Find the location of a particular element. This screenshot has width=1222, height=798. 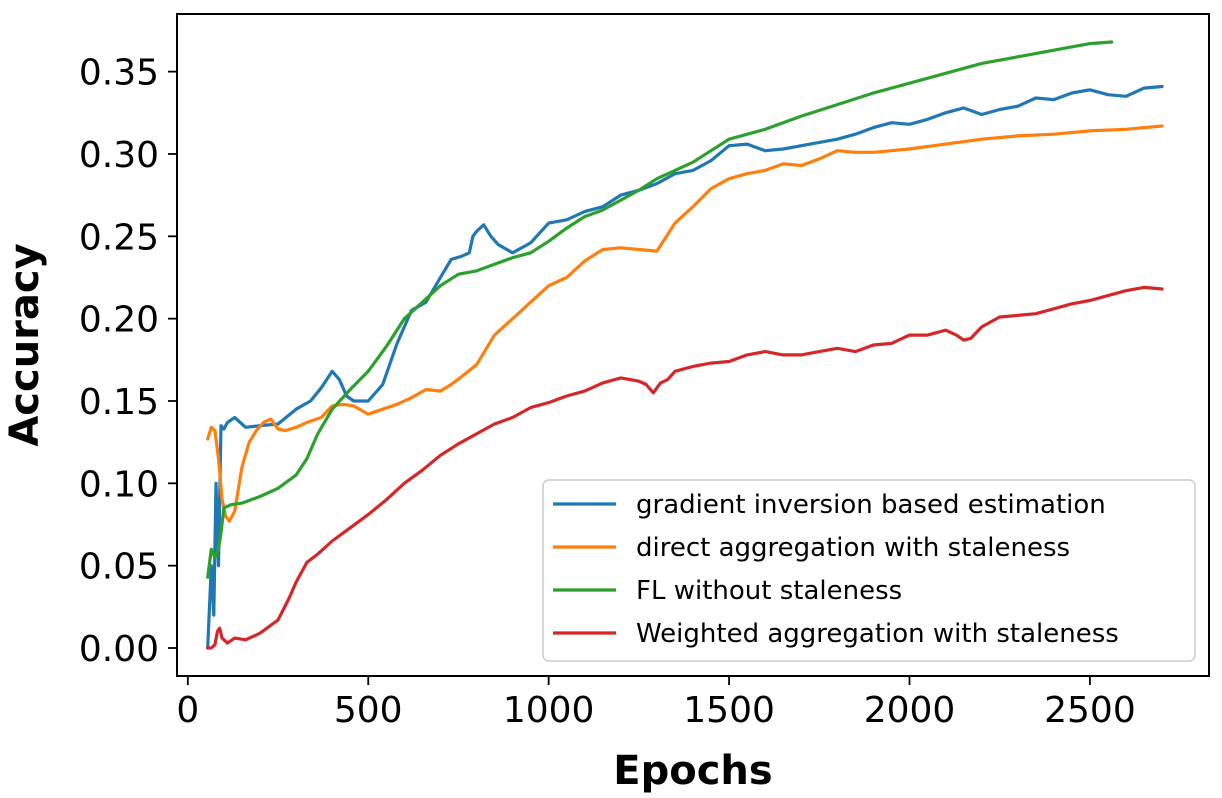

y-tick-label-0: 0.00 is located at coordinates (119, 649).